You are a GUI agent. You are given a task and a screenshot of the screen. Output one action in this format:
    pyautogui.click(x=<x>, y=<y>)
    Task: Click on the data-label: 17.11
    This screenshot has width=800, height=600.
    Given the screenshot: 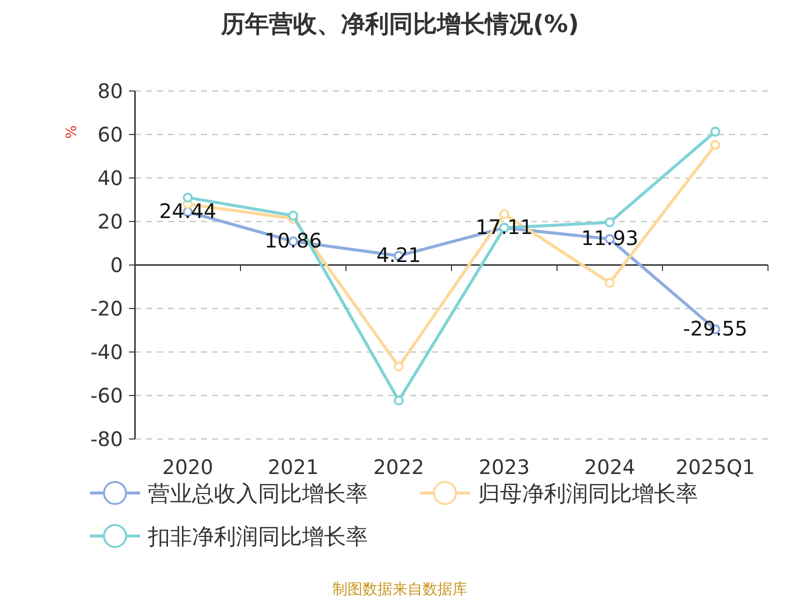 What is the action you would take?
    pyautogui.click(x=504, y=226)
    